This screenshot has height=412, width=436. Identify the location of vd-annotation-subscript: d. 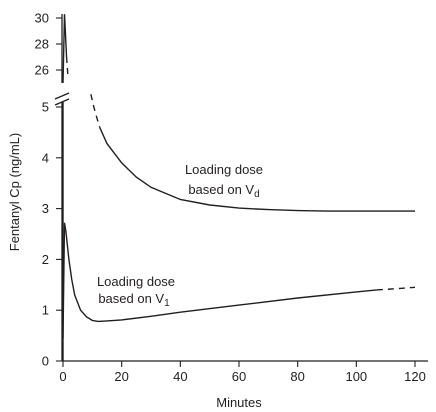
(257, 194).